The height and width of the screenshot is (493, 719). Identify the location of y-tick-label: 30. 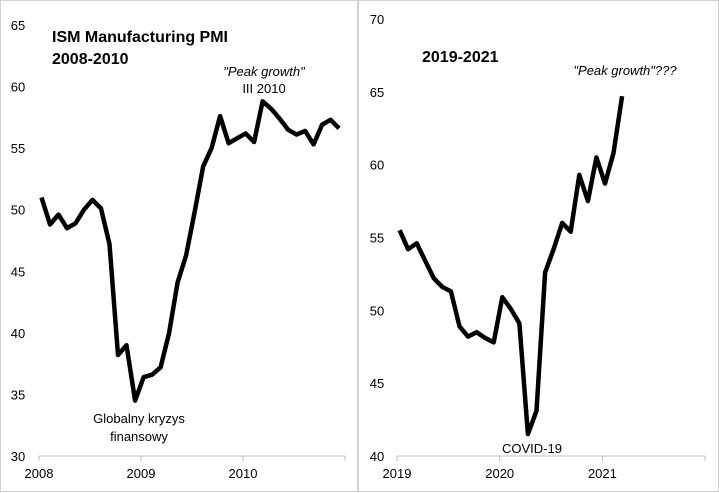
(18, 456).